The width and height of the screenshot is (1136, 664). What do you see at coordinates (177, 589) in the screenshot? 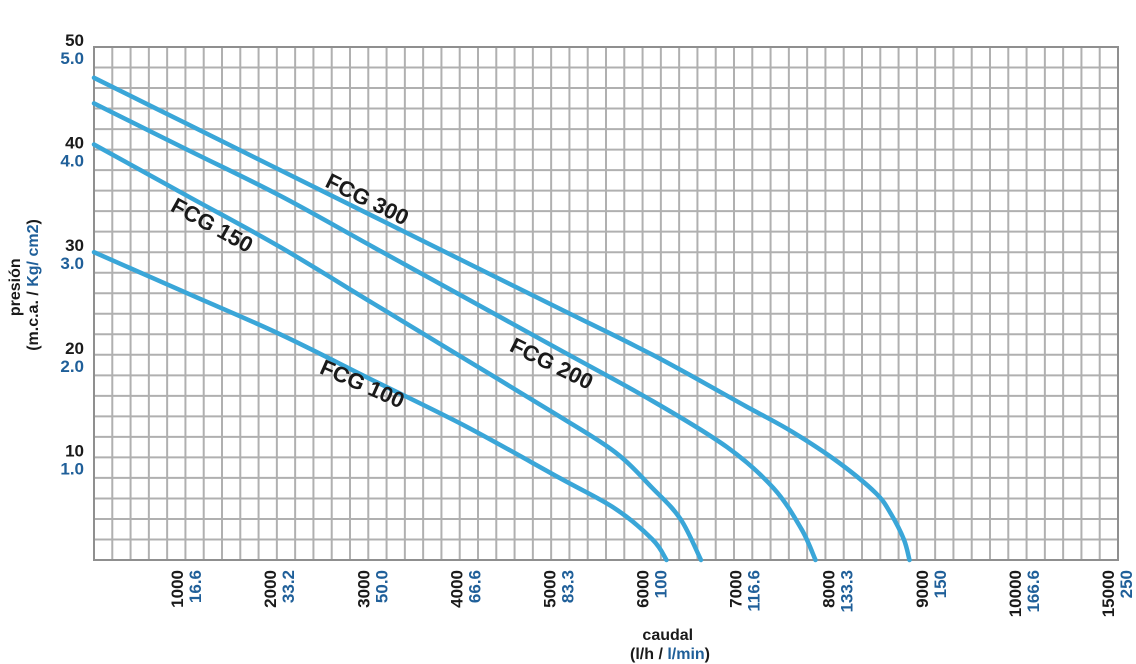
I see `x-tick-label-primary: 1000` at bounding box center [177, 589].